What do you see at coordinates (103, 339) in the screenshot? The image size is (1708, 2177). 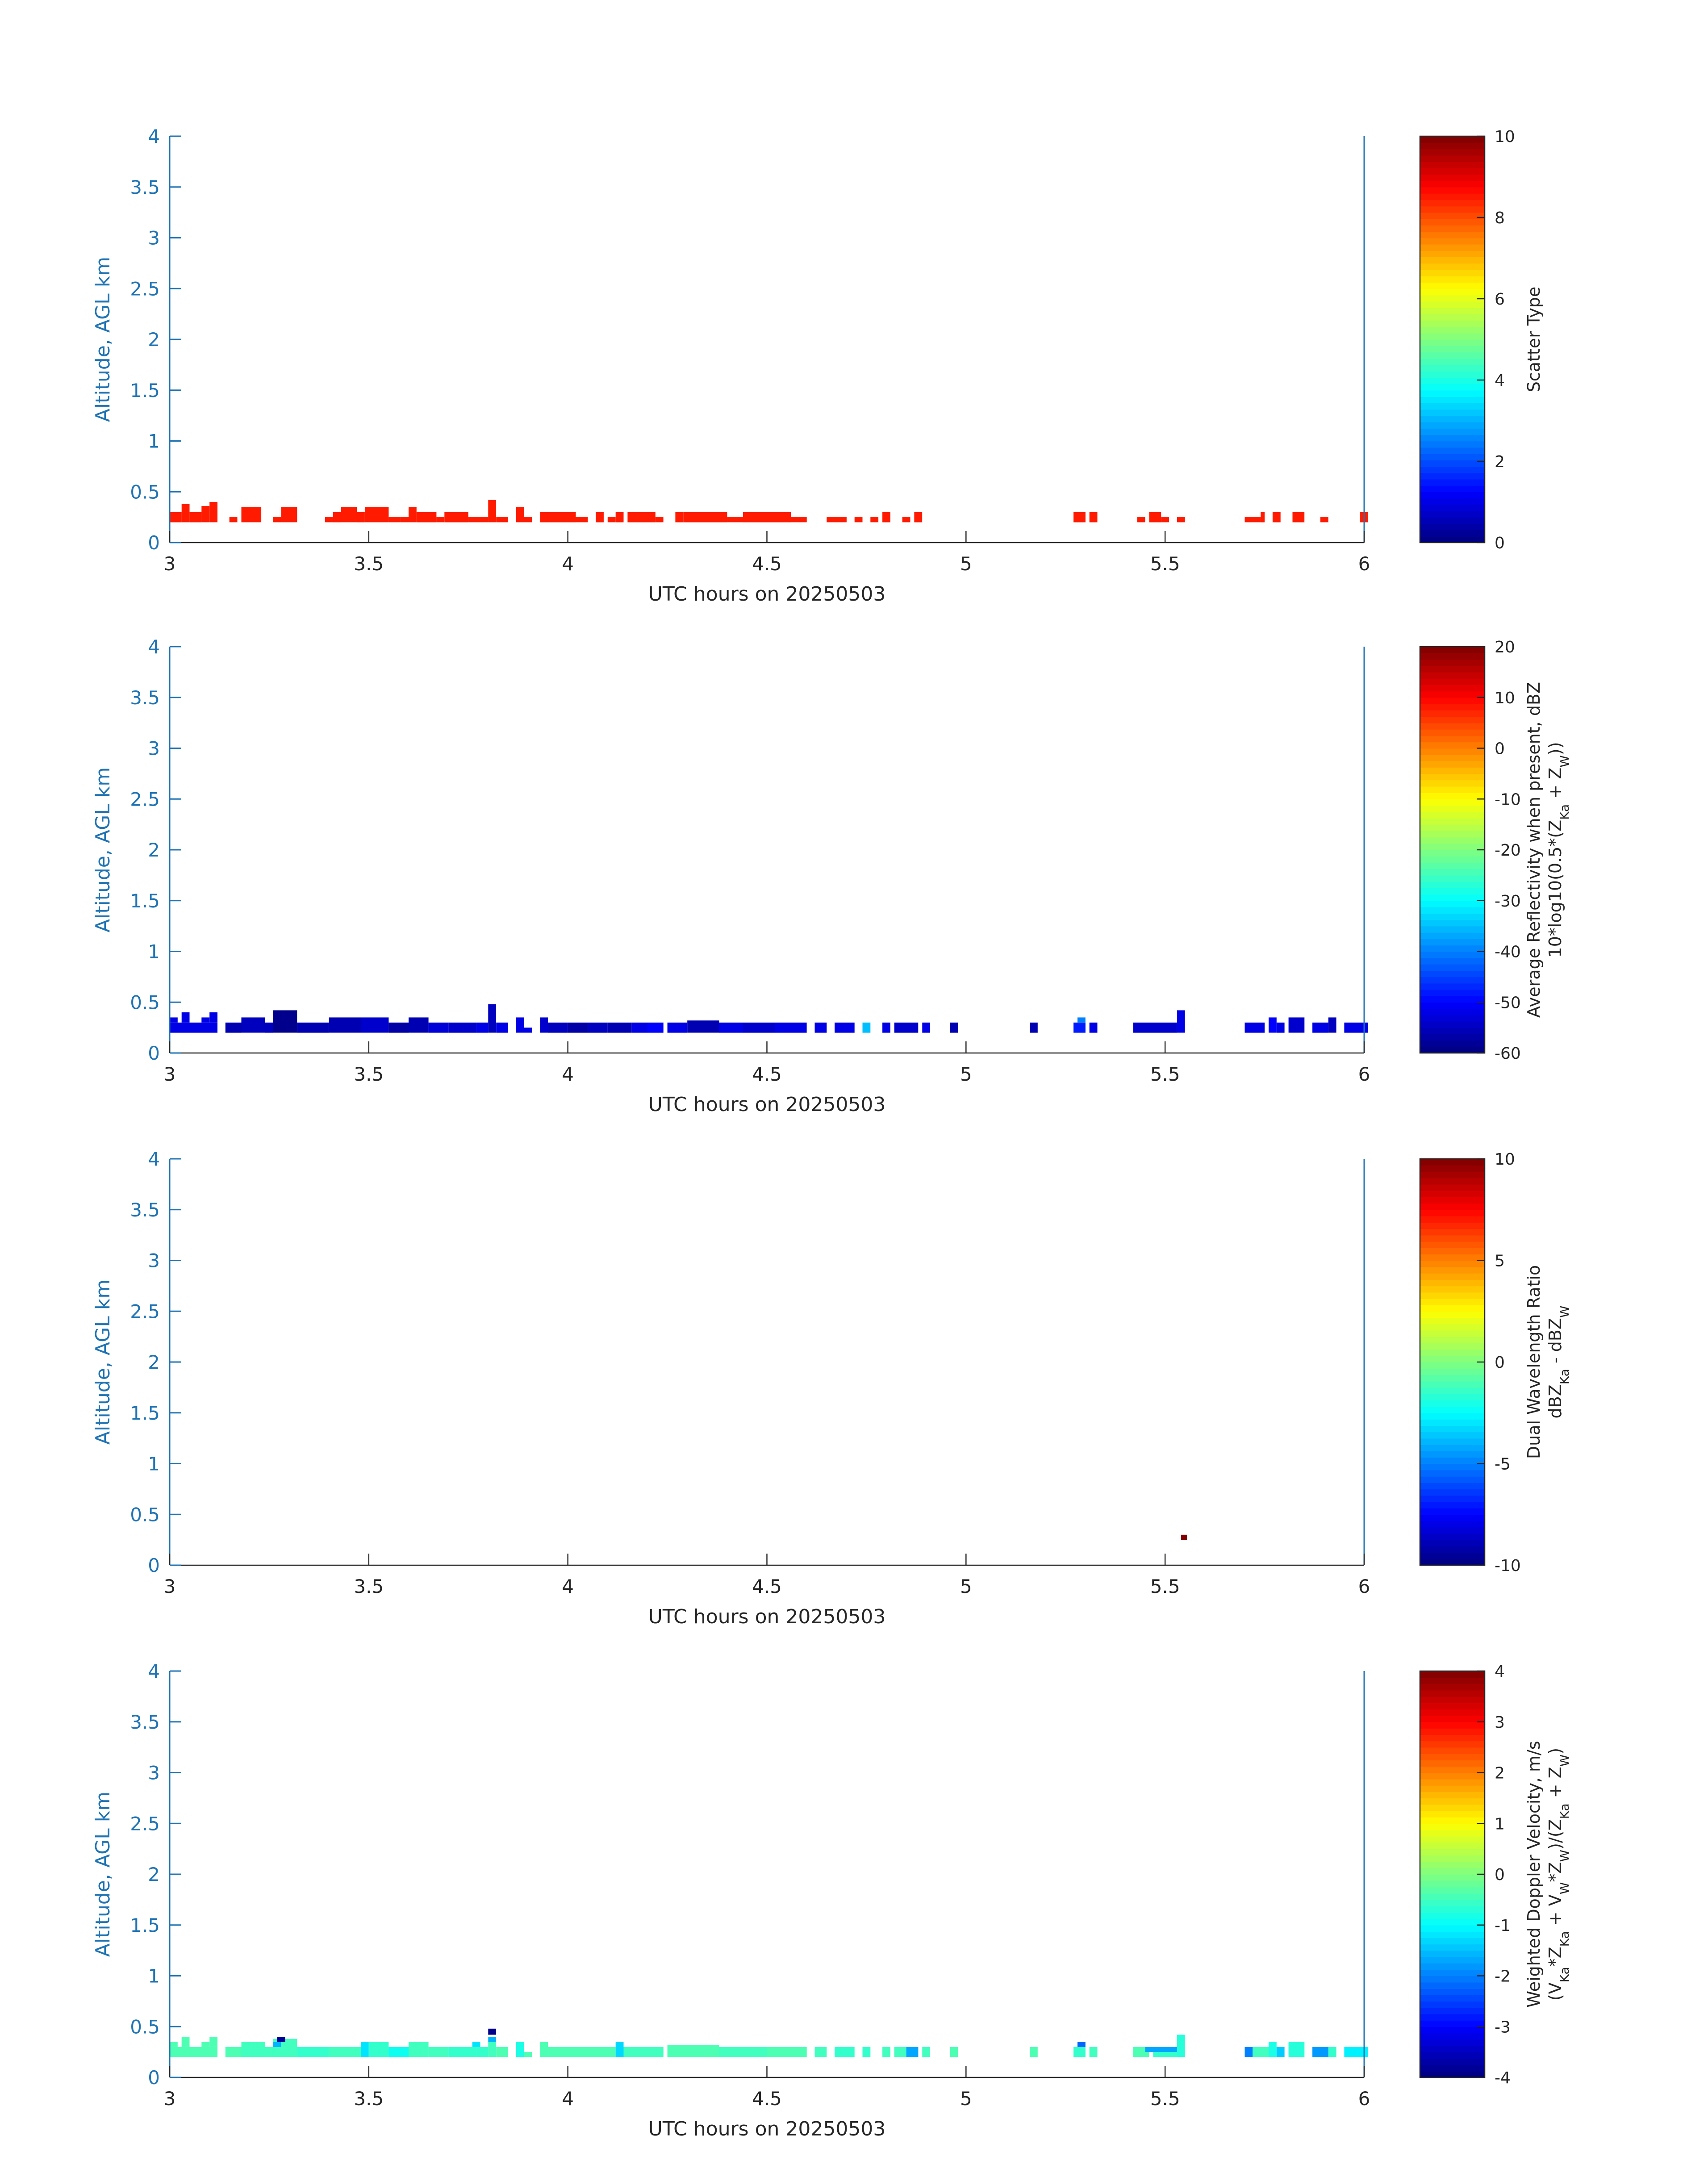 I see `y-axis-label: Altitude, AGL km` at bounding box center [103, 339].